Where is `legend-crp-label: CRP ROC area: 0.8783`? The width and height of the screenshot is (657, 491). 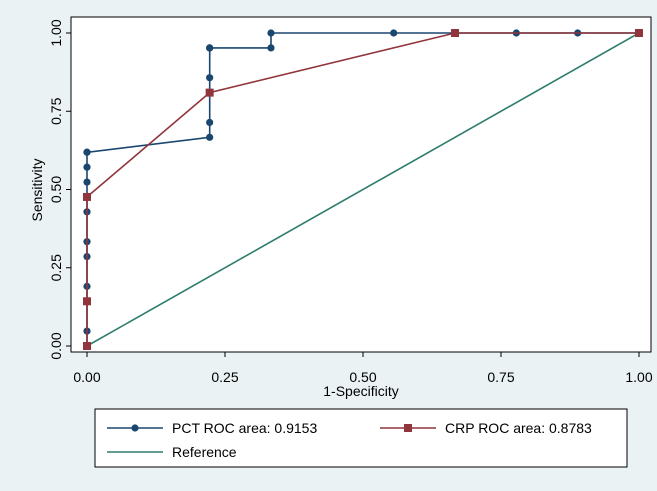
legend-crp-label: CRP ROC area: 0.8783 is located at coordinates (518, 428).